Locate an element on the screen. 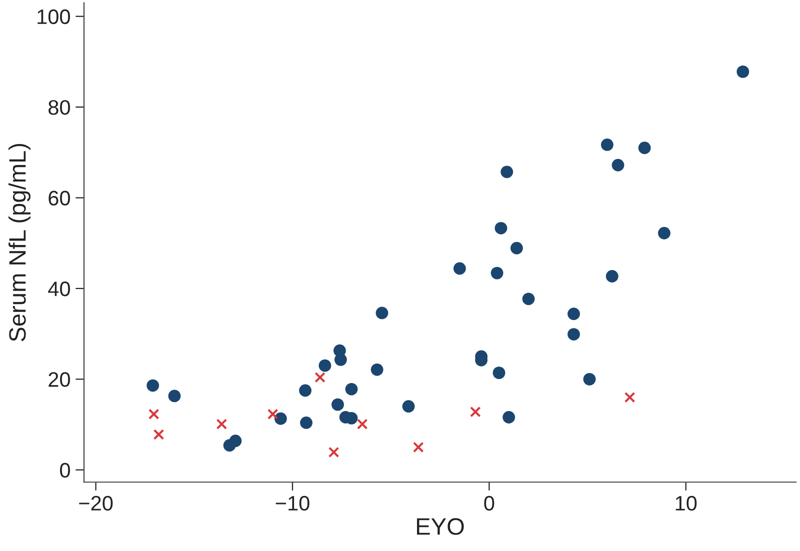 The height and width of the screenshot is (551, 800). y-tick-label: 80 is located at coordinates (59, 107).